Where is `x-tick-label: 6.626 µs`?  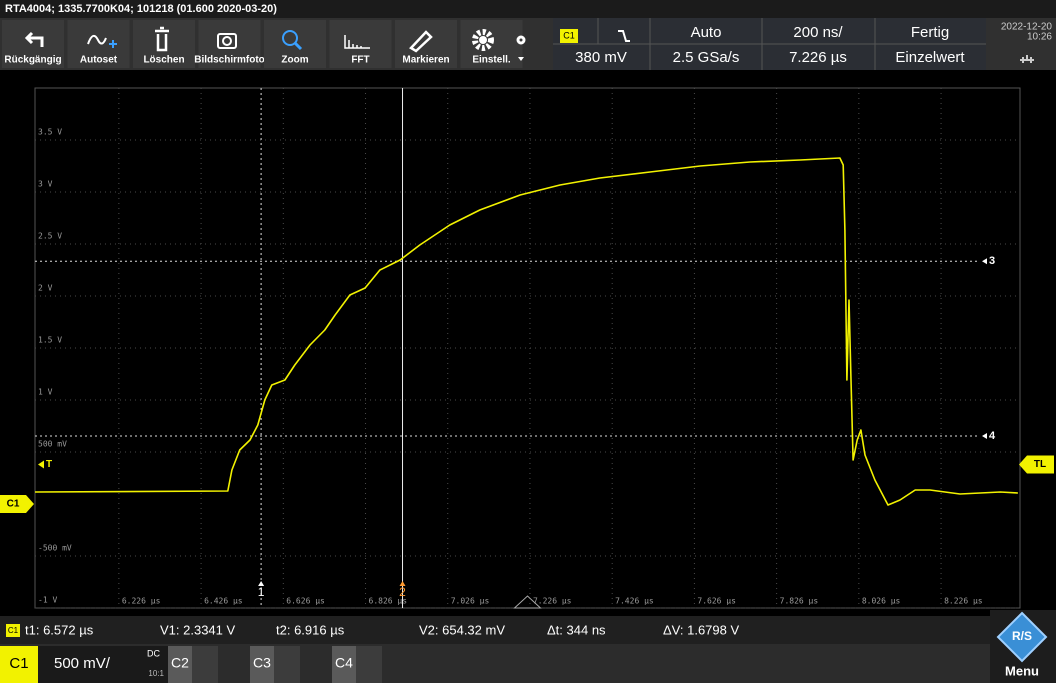 x-tick-label: 6.626 µs is located at coordinates (305, 601).